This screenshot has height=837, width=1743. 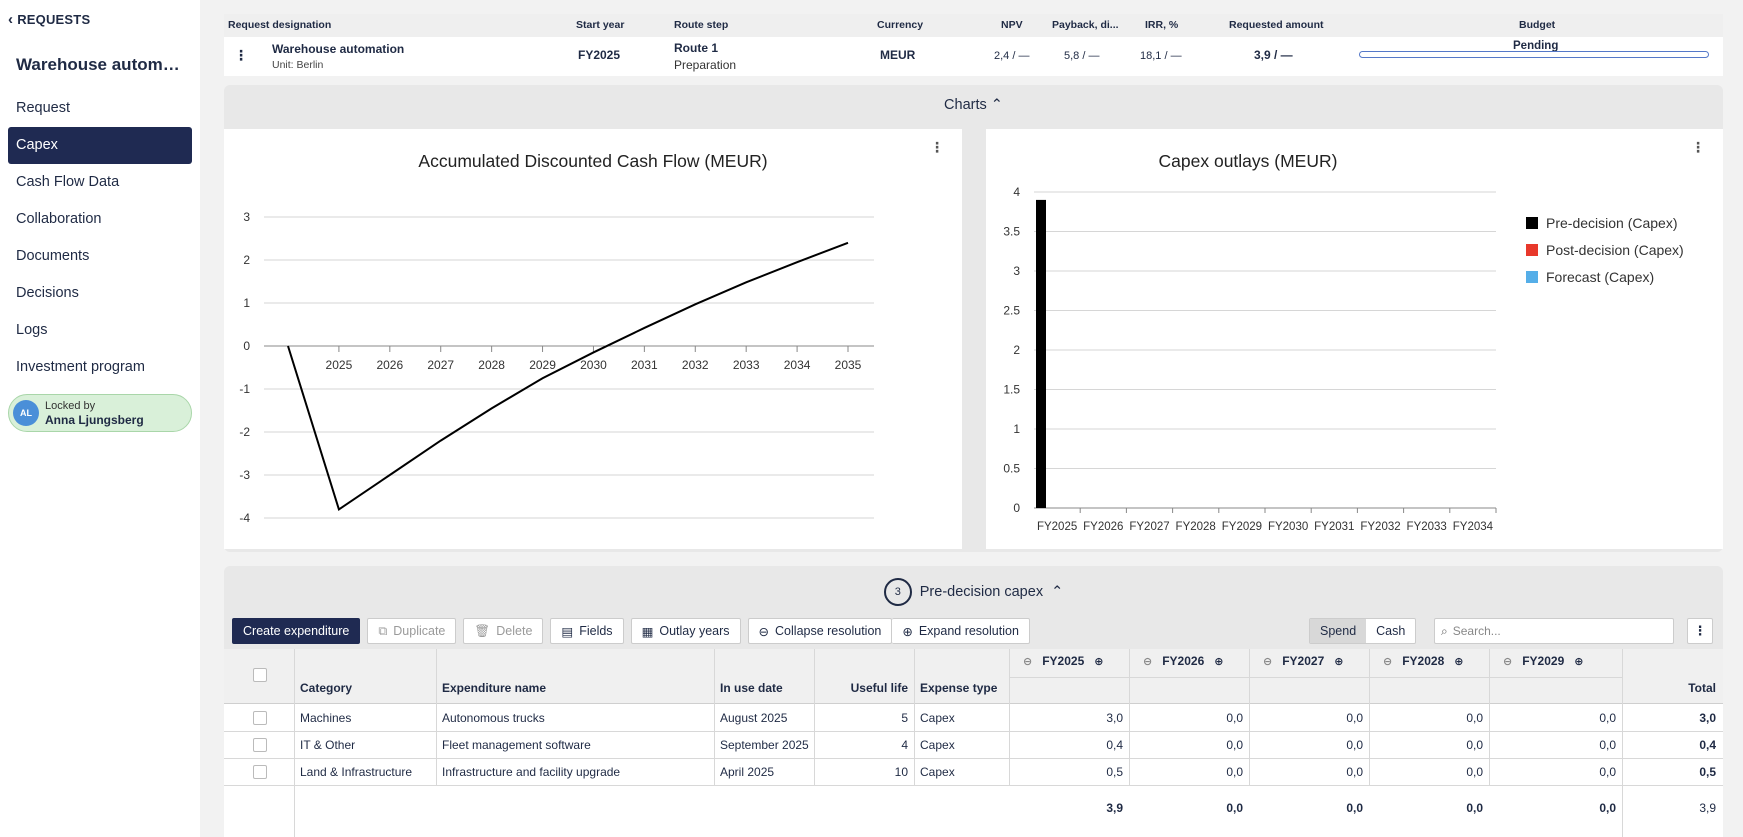 I want to click on cell-useful-life: 5, so click(x=904, y=718).